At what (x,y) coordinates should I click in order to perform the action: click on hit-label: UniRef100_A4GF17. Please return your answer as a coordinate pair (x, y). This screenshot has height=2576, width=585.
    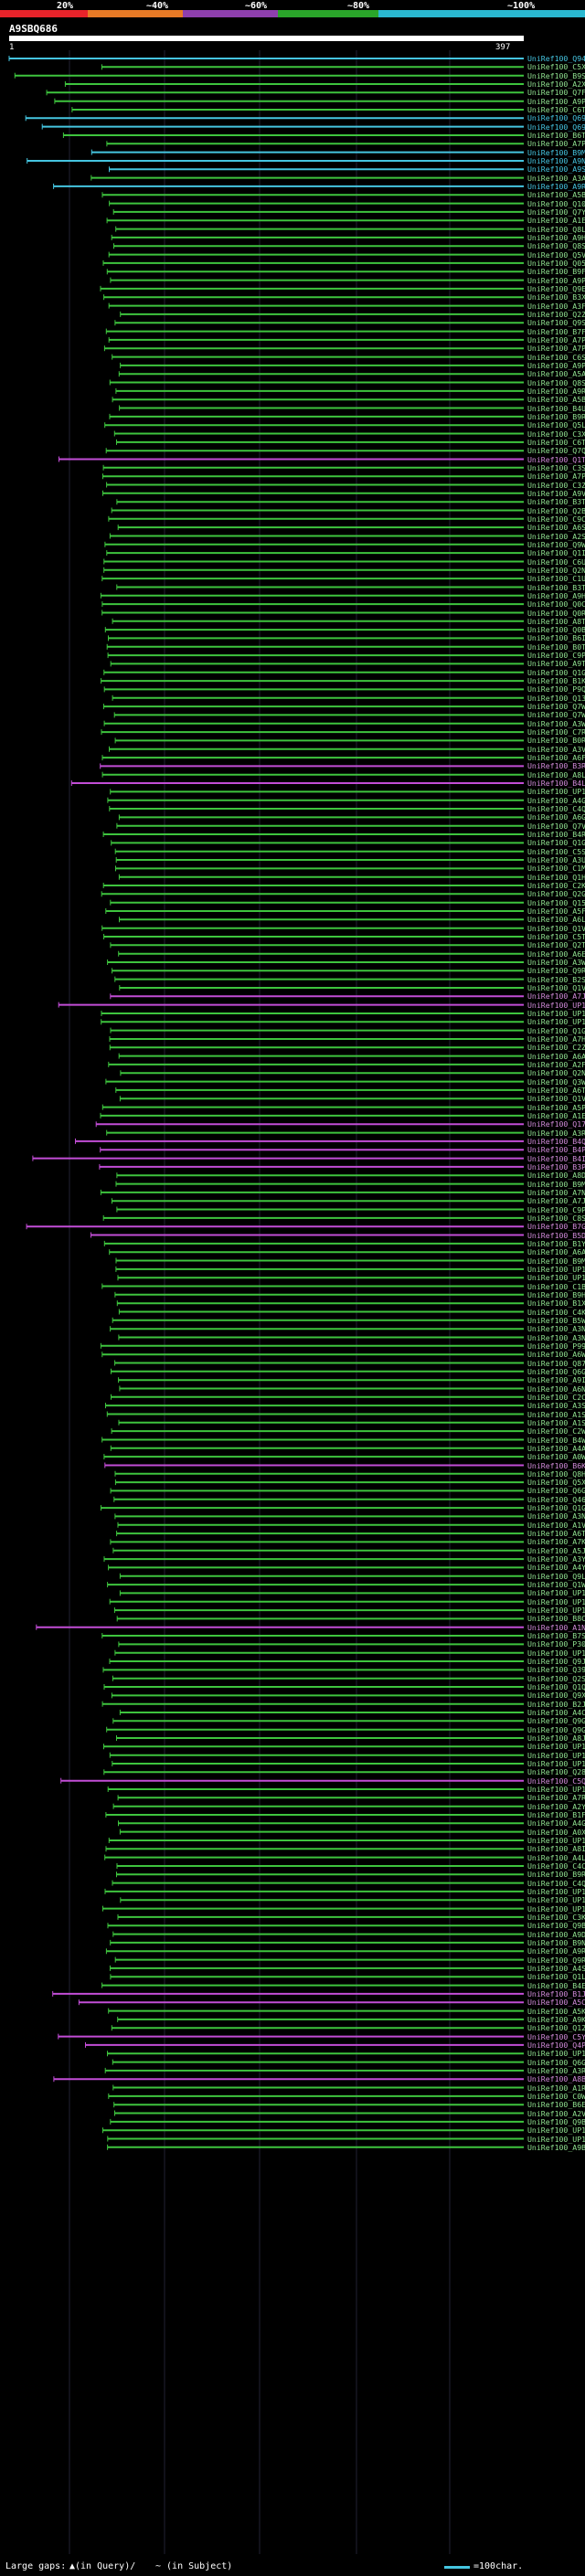
    Looking at the image, I should click on (556, 1823).